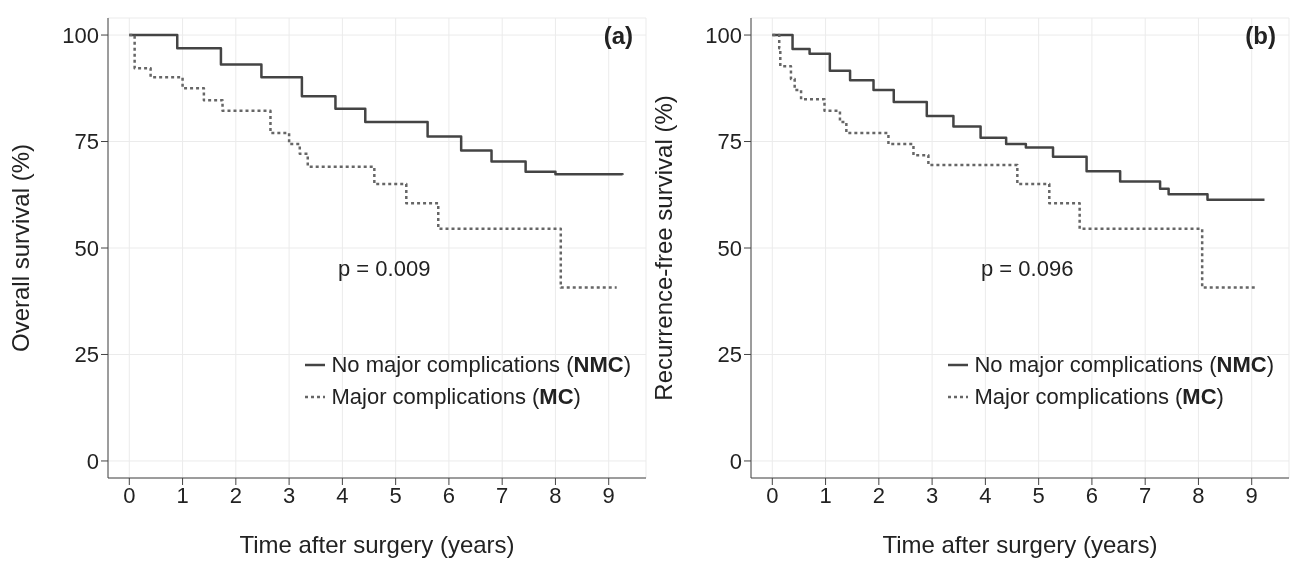 The width and height of the screenshot is (1302, 567). Describe the element at coordinates (663, 248) in the screenshot. I see `y-axis-title: Recurrence-free survival (%)` at that location.